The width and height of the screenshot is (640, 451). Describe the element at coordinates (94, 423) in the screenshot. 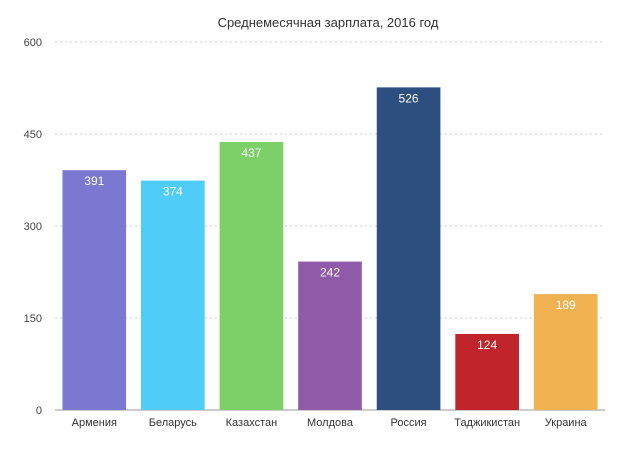

I see `x-tick-label: Армения` at that location.